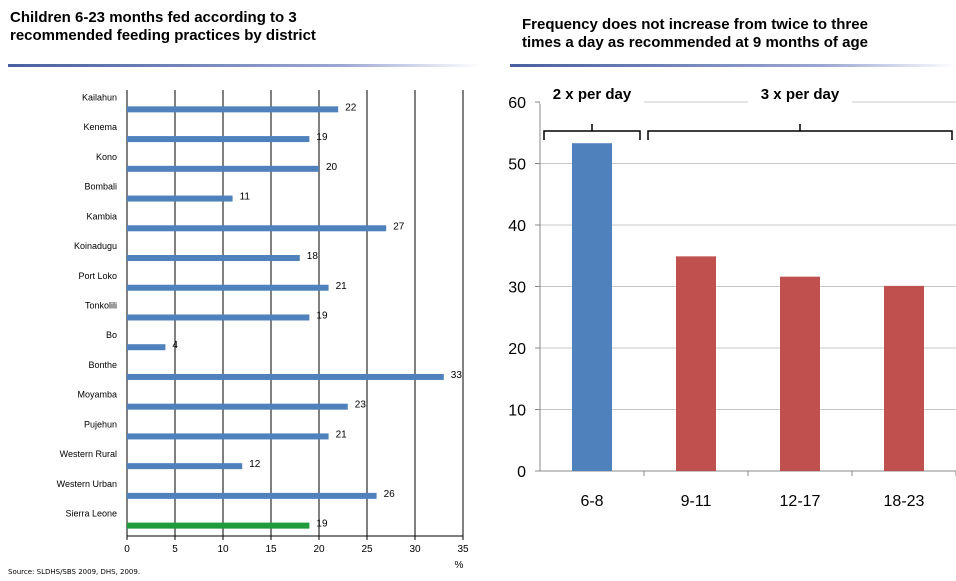 The height and width of the screenshot is (581, 956). What do you see at coordinates (517, 103) in the screenshot?
I see `y-tick-label: 60` at bounding box center [517, 103].